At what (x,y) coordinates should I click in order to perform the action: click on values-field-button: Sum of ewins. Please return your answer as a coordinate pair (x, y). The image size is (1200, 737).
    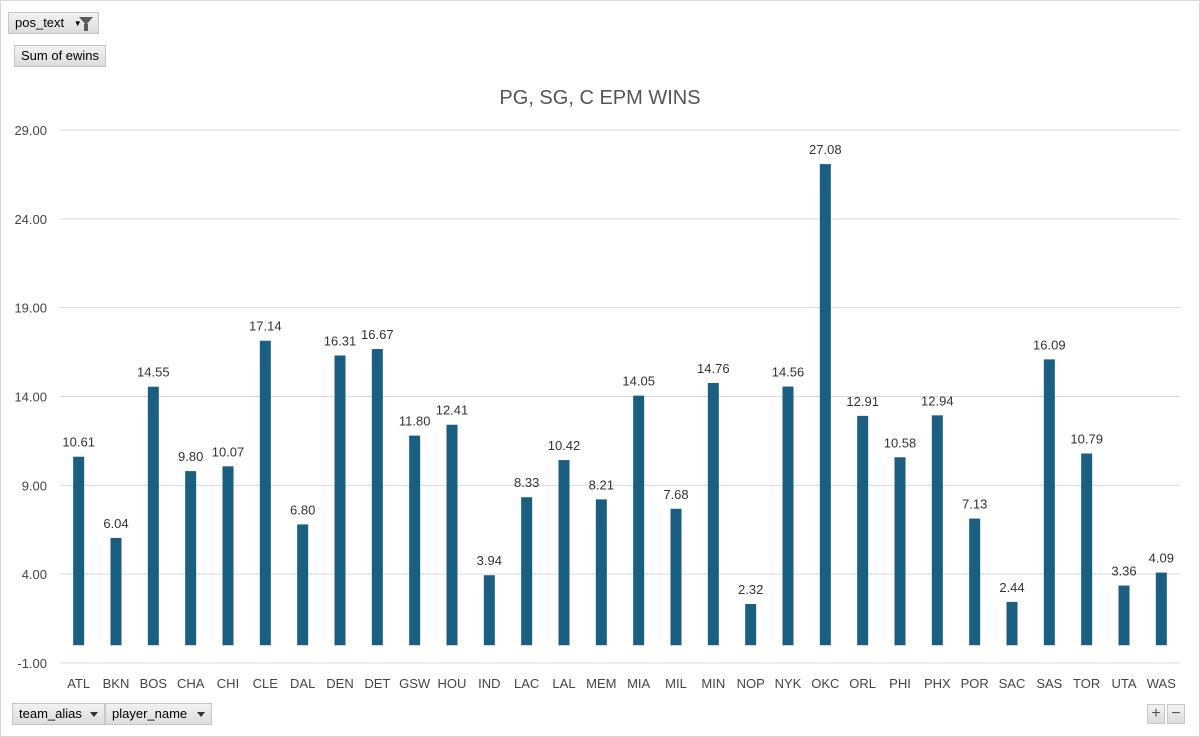
    Looking at the image, I should click on (60, 56).